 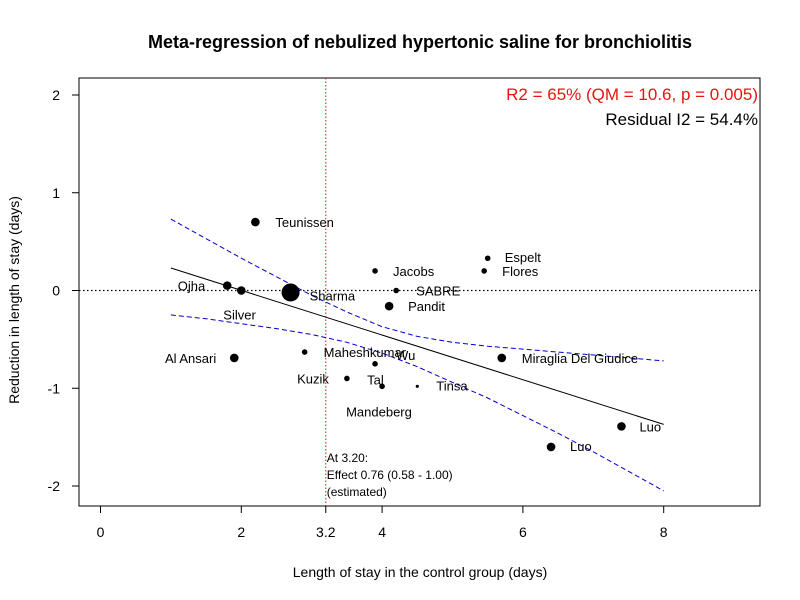 What do you see at coordinates (357, 492) in the screenshot?
I see `reference-annotation-line-3: (estimated)` at bounding box center [357, 492].